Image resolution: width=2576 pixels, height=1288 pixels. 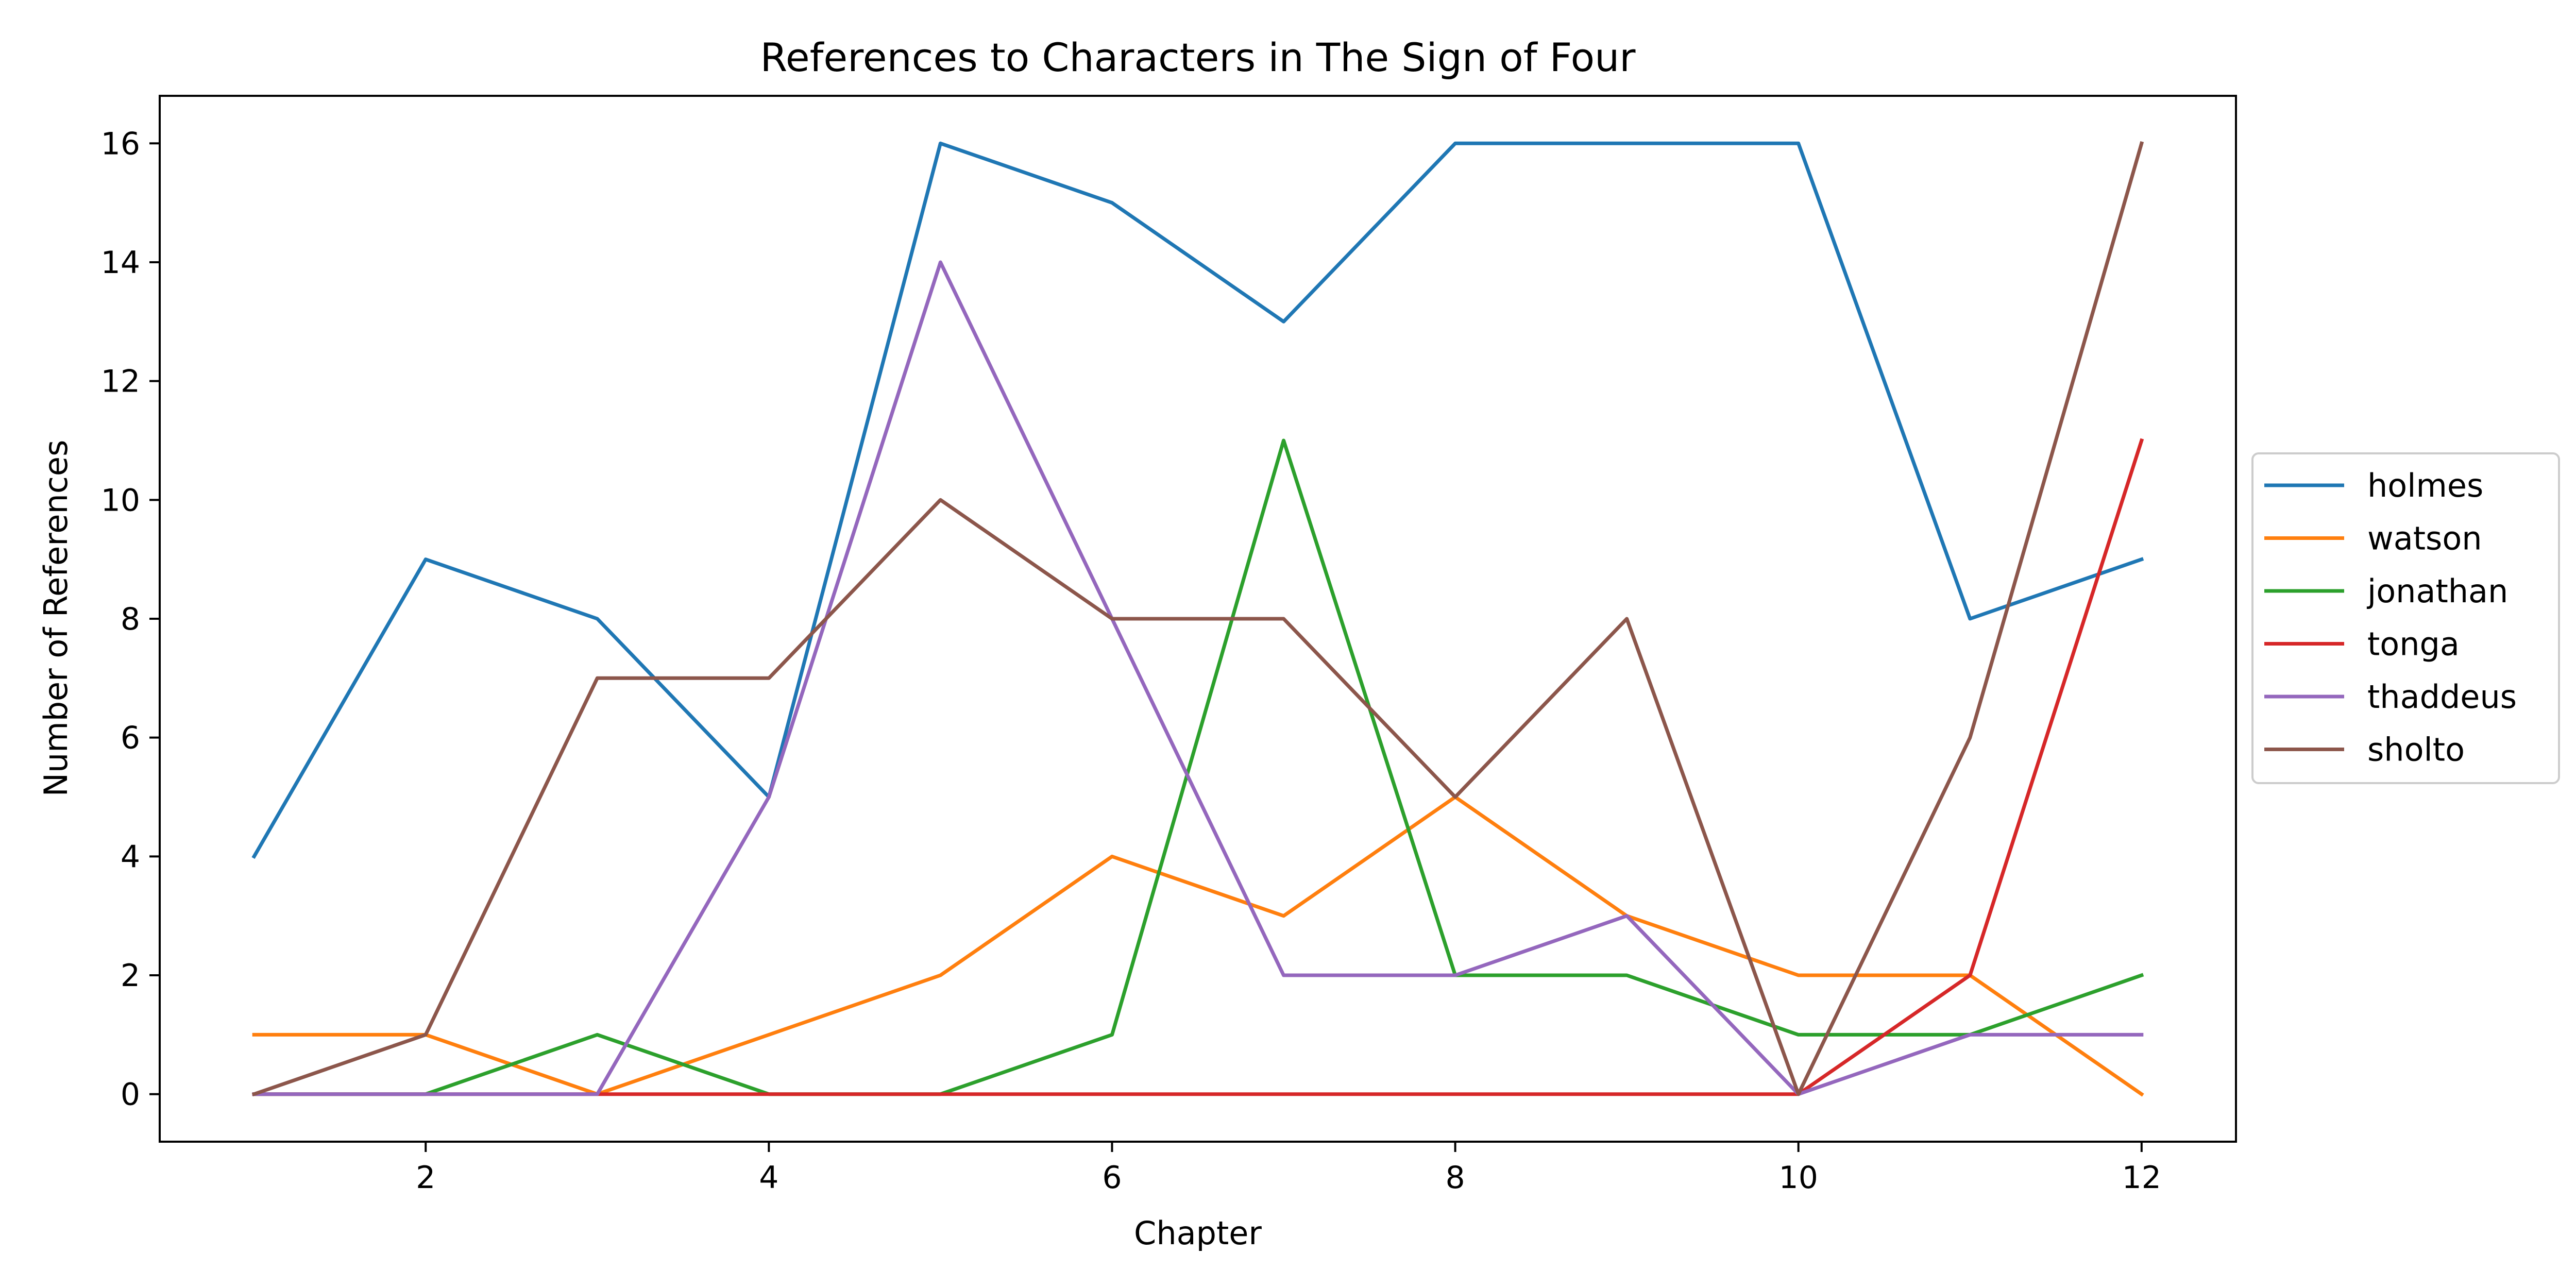 What do you see at coordinates (2442, 697) in the screenshot?
I see `legend-label-thaddeus: thaddeus` at bounding box center [2442, 697].